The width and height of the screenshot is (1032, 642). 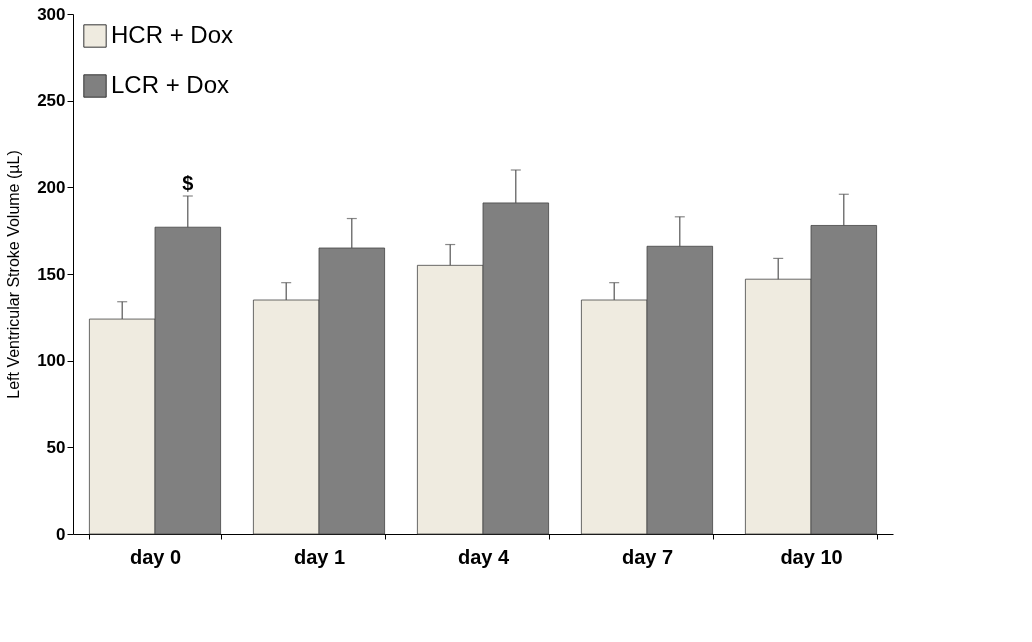 I want to click on x-tick-label: day 1, so click(x=319, y=556).